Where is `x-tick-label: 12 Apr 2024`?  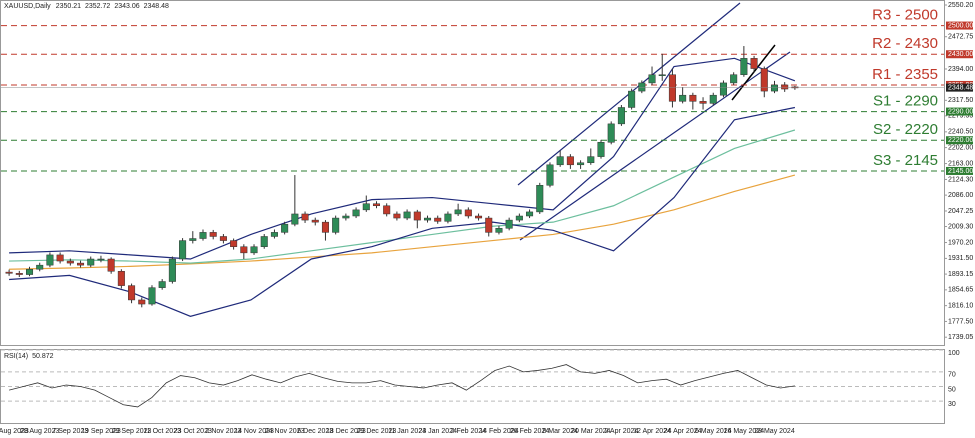
x-tick-label: 12 Apr 2024 is located at coordinates (652, 431).